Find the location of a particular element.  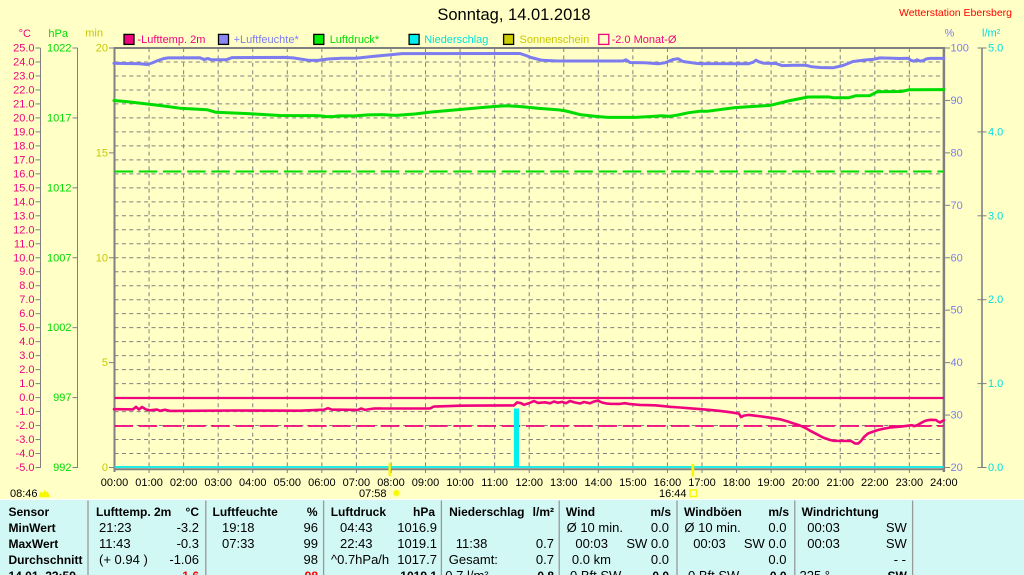

svg-text: m/s is located at coordinates (778, 512).